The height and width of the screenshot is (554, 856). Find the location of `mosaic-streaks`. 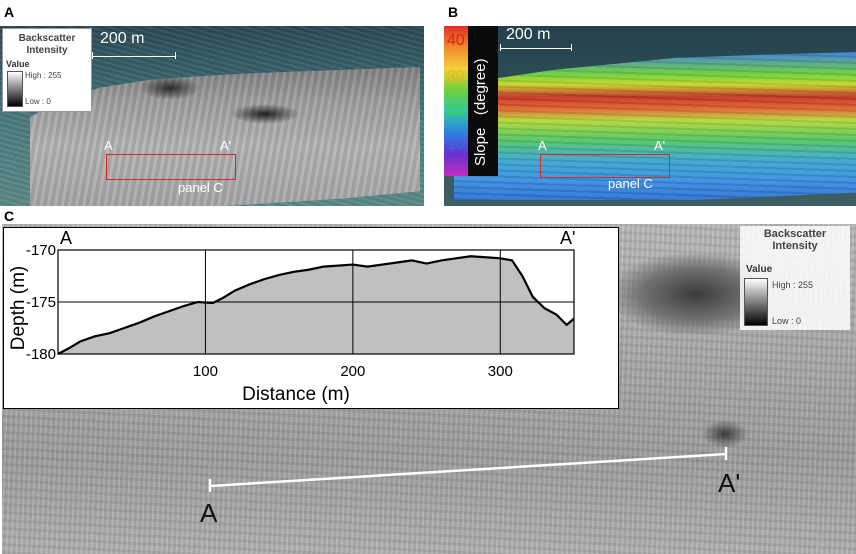

mosaic-streaks is located at coordinates (225, 136).